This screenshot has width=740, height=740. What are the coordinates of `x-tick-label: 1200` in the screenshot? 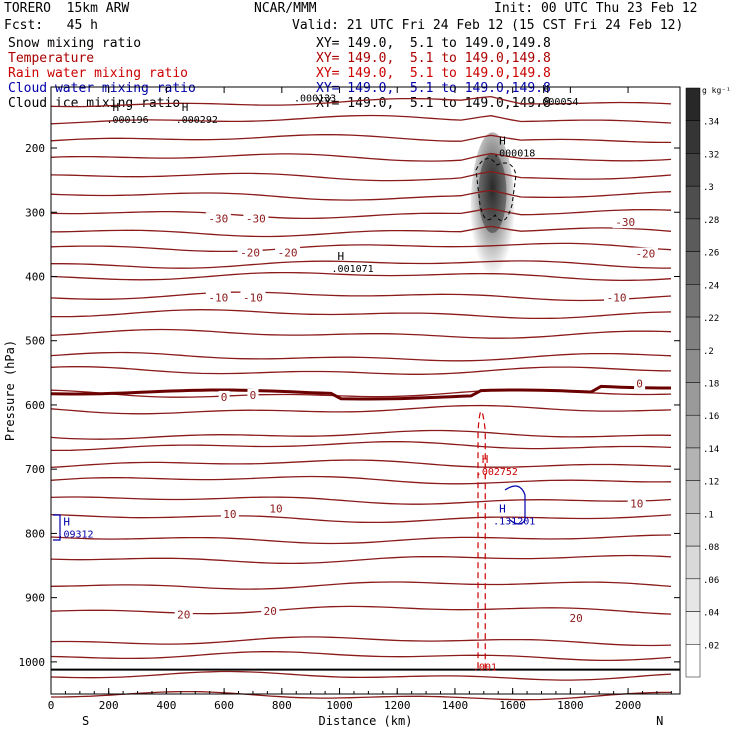 It's located at (397, 705).